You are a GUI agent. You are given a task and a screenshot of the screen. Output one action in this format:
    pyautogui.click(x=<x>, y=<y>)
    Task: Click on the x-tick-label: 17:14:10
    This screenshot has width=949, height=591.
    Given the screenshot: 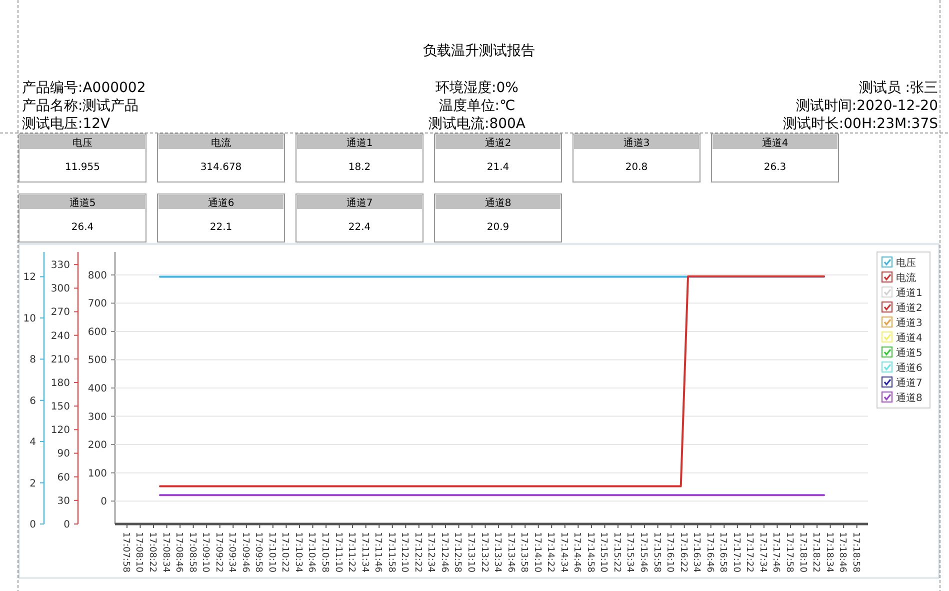 What is the action you would take?
    pyautogui.click(x=537, y=552)
    